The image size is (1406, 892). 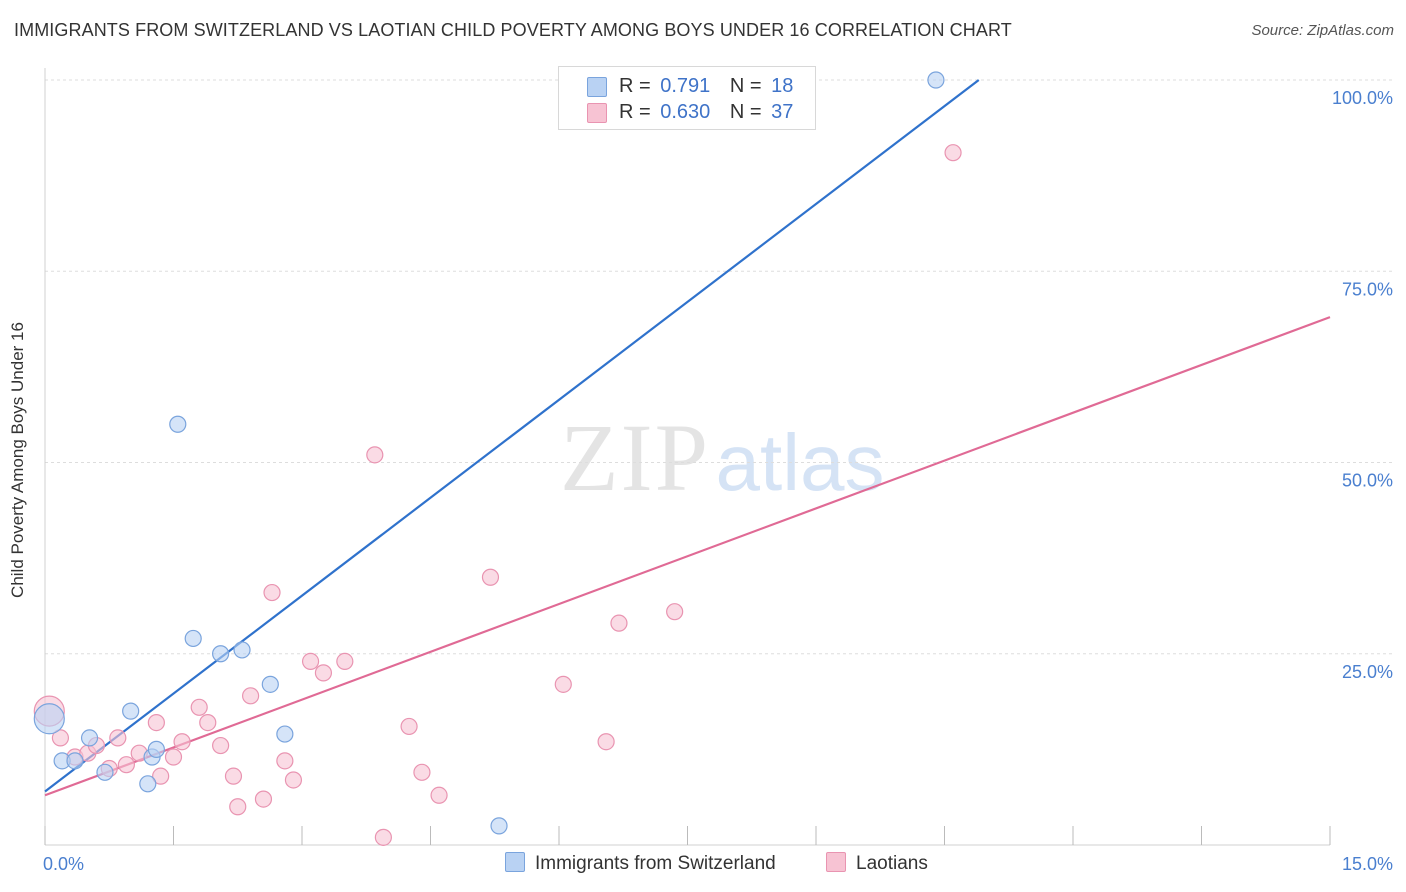 What do you see at coordinates (1367, 481) in the screenshot?
I see `y-tick-label: 50.0%` at bounding box center [1367, 481].